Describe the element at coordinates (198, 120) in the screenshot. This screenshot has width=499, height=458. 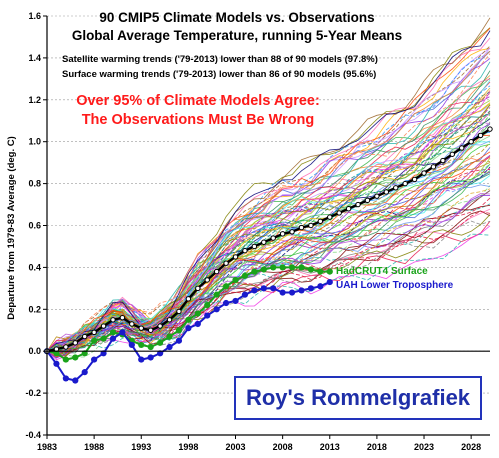
I see `headline-line-2: The Observations Must Be Wrong` at that location.